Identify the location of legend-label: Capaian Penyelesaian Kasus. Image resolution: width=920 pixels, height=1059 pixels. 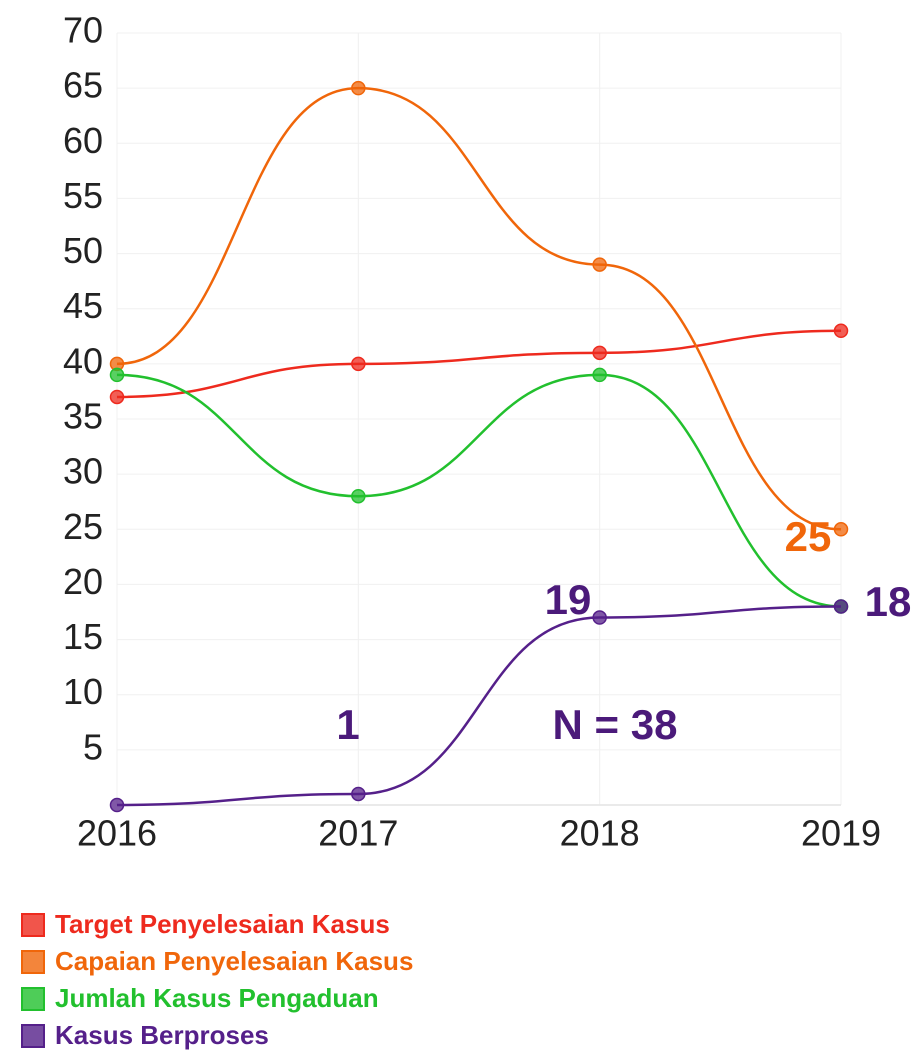
(234, 961).